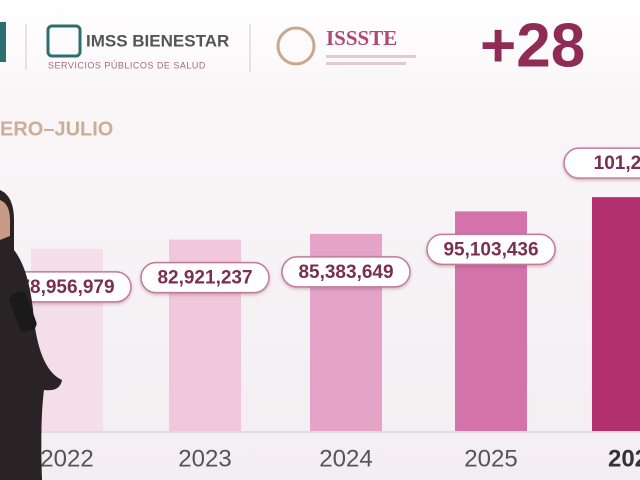  Describe the element at coordinates (624, 458) in the screenshot. I see `x-tick-label: 202` at that location.